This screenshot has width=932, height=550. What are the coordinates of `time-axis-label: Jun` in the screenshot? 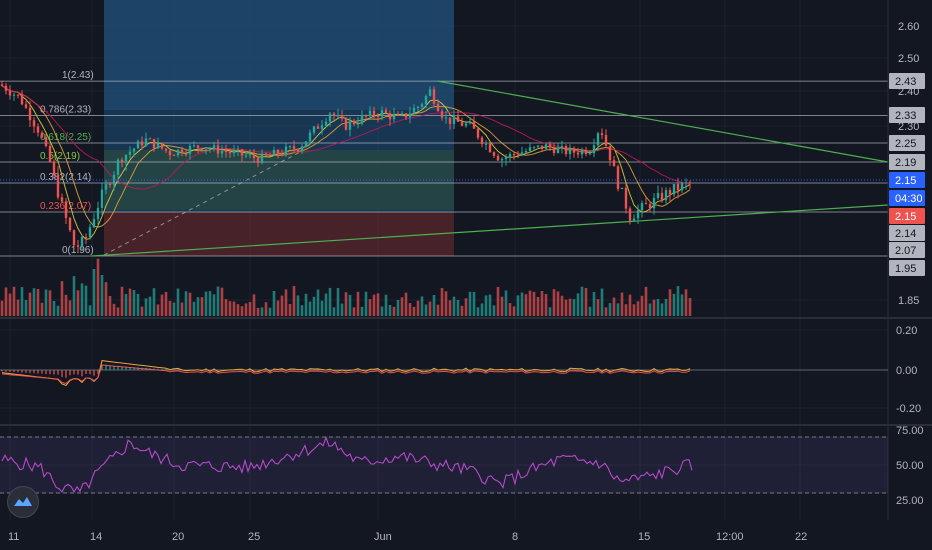 It's located at (383, 537).